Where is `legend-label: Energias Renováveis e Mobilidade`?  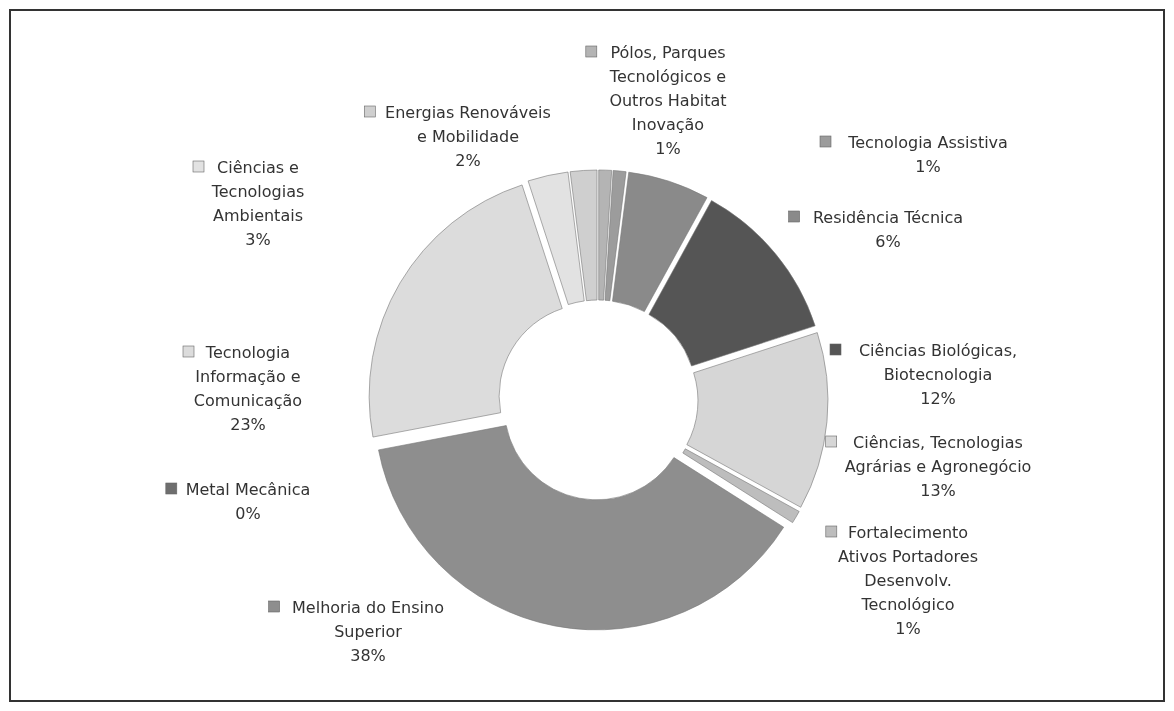
legend-label: Energias Renováveis e Mobilidade is located at coordinates (468, 124).